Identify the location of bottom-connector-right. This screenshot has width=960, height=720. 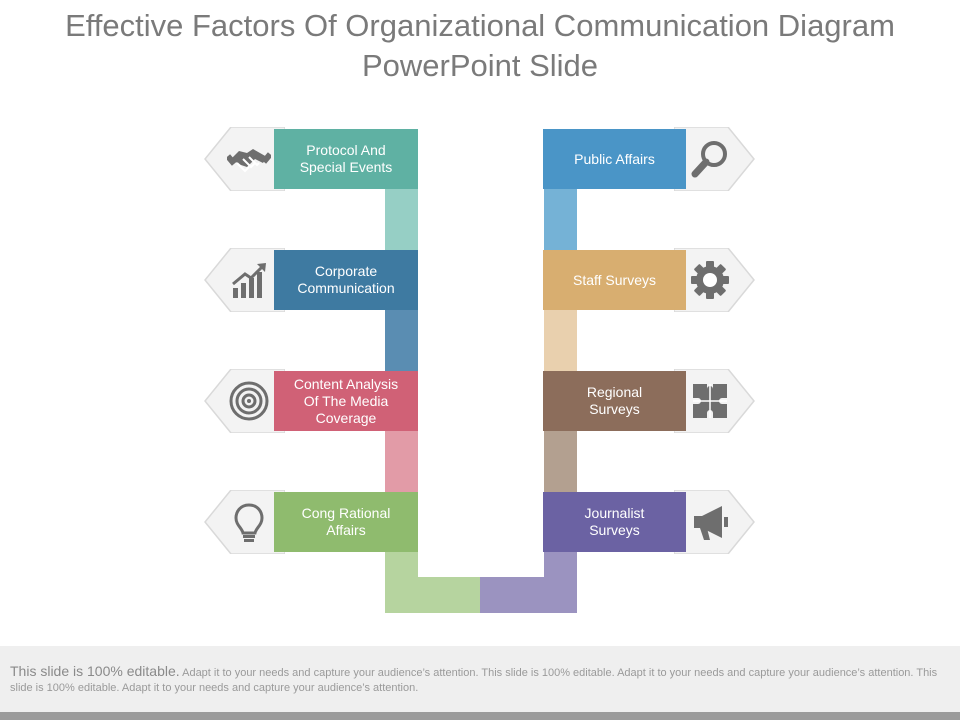
(528, 595).